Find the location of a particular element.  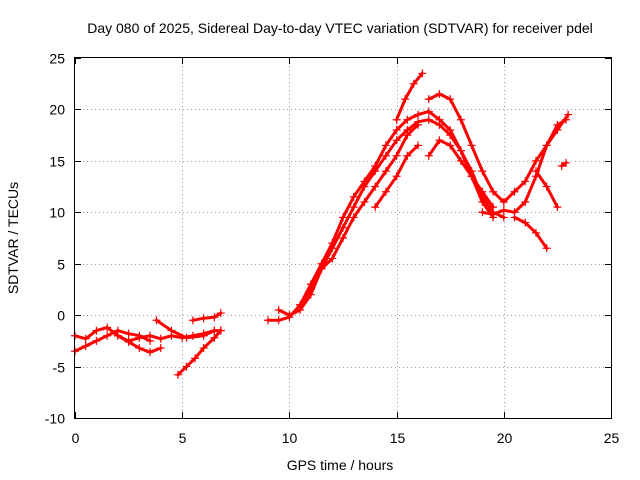

x-tick-label: 10 is located at coordinates (290, 438).